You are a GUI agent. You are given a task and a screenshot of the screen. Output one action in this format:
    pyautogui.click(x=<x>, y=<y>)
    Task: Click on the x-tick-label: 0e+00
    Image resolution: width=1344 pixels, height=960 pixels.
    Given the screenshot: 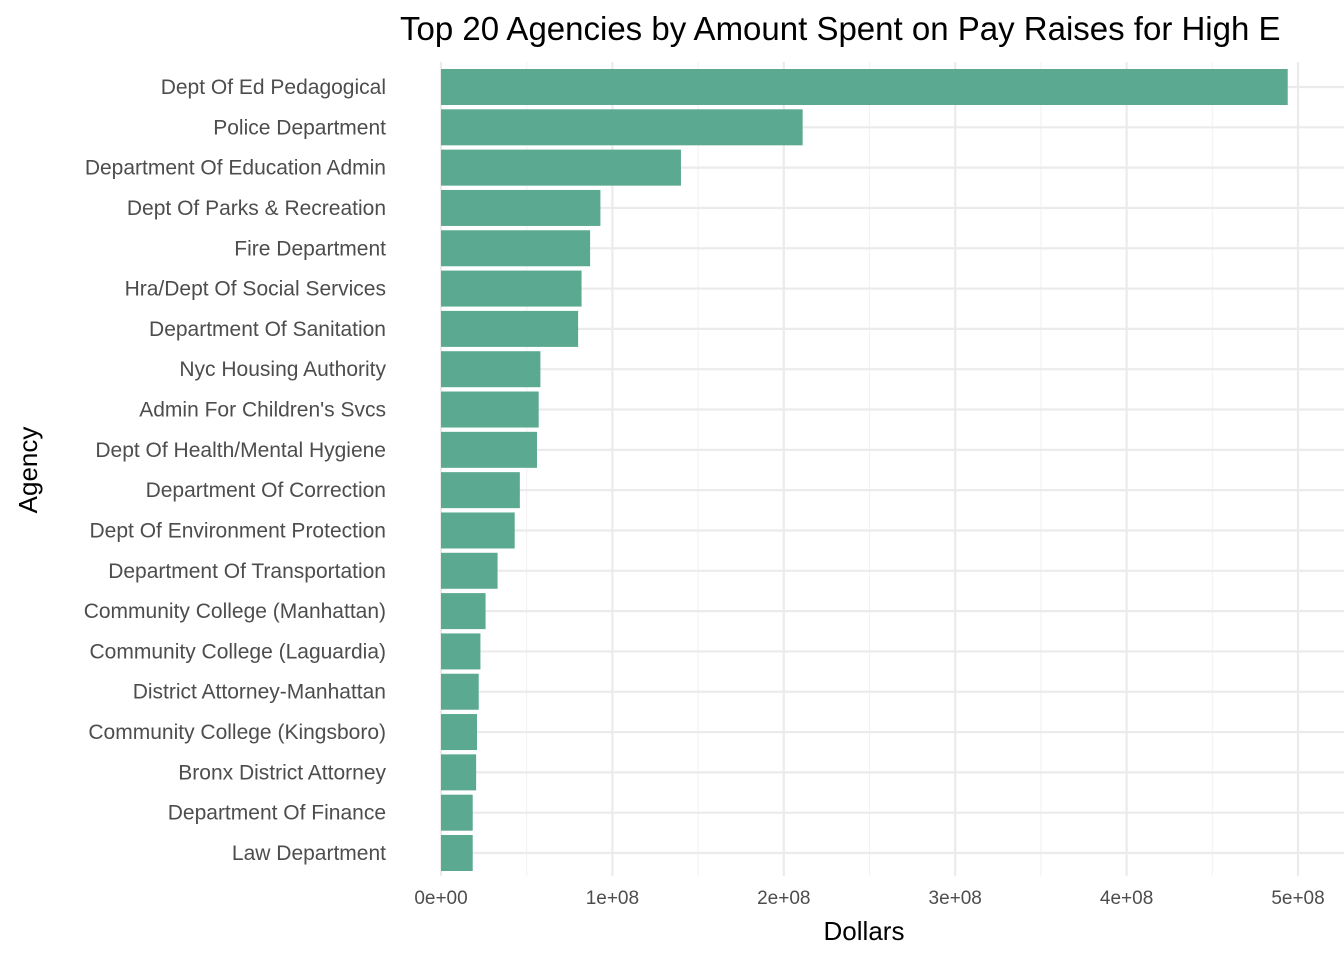 What is the action you would take?
    pyautogui.click(x=440, y=898)
    